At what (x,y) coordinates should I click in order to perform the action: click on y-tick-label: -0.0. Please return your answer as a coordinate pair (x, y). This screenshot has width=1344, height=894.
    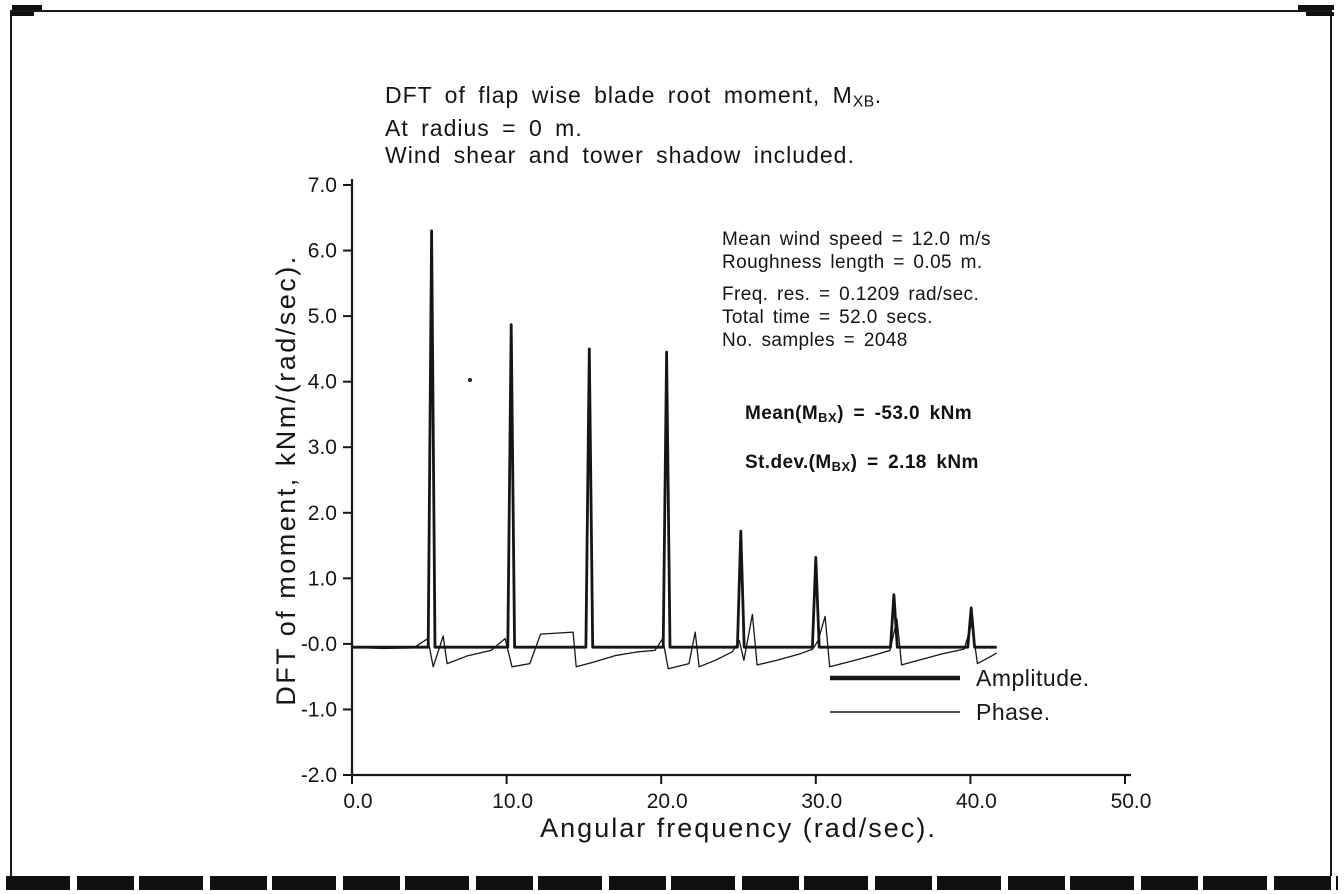
    Looking at the image, I should click on (319, 644).